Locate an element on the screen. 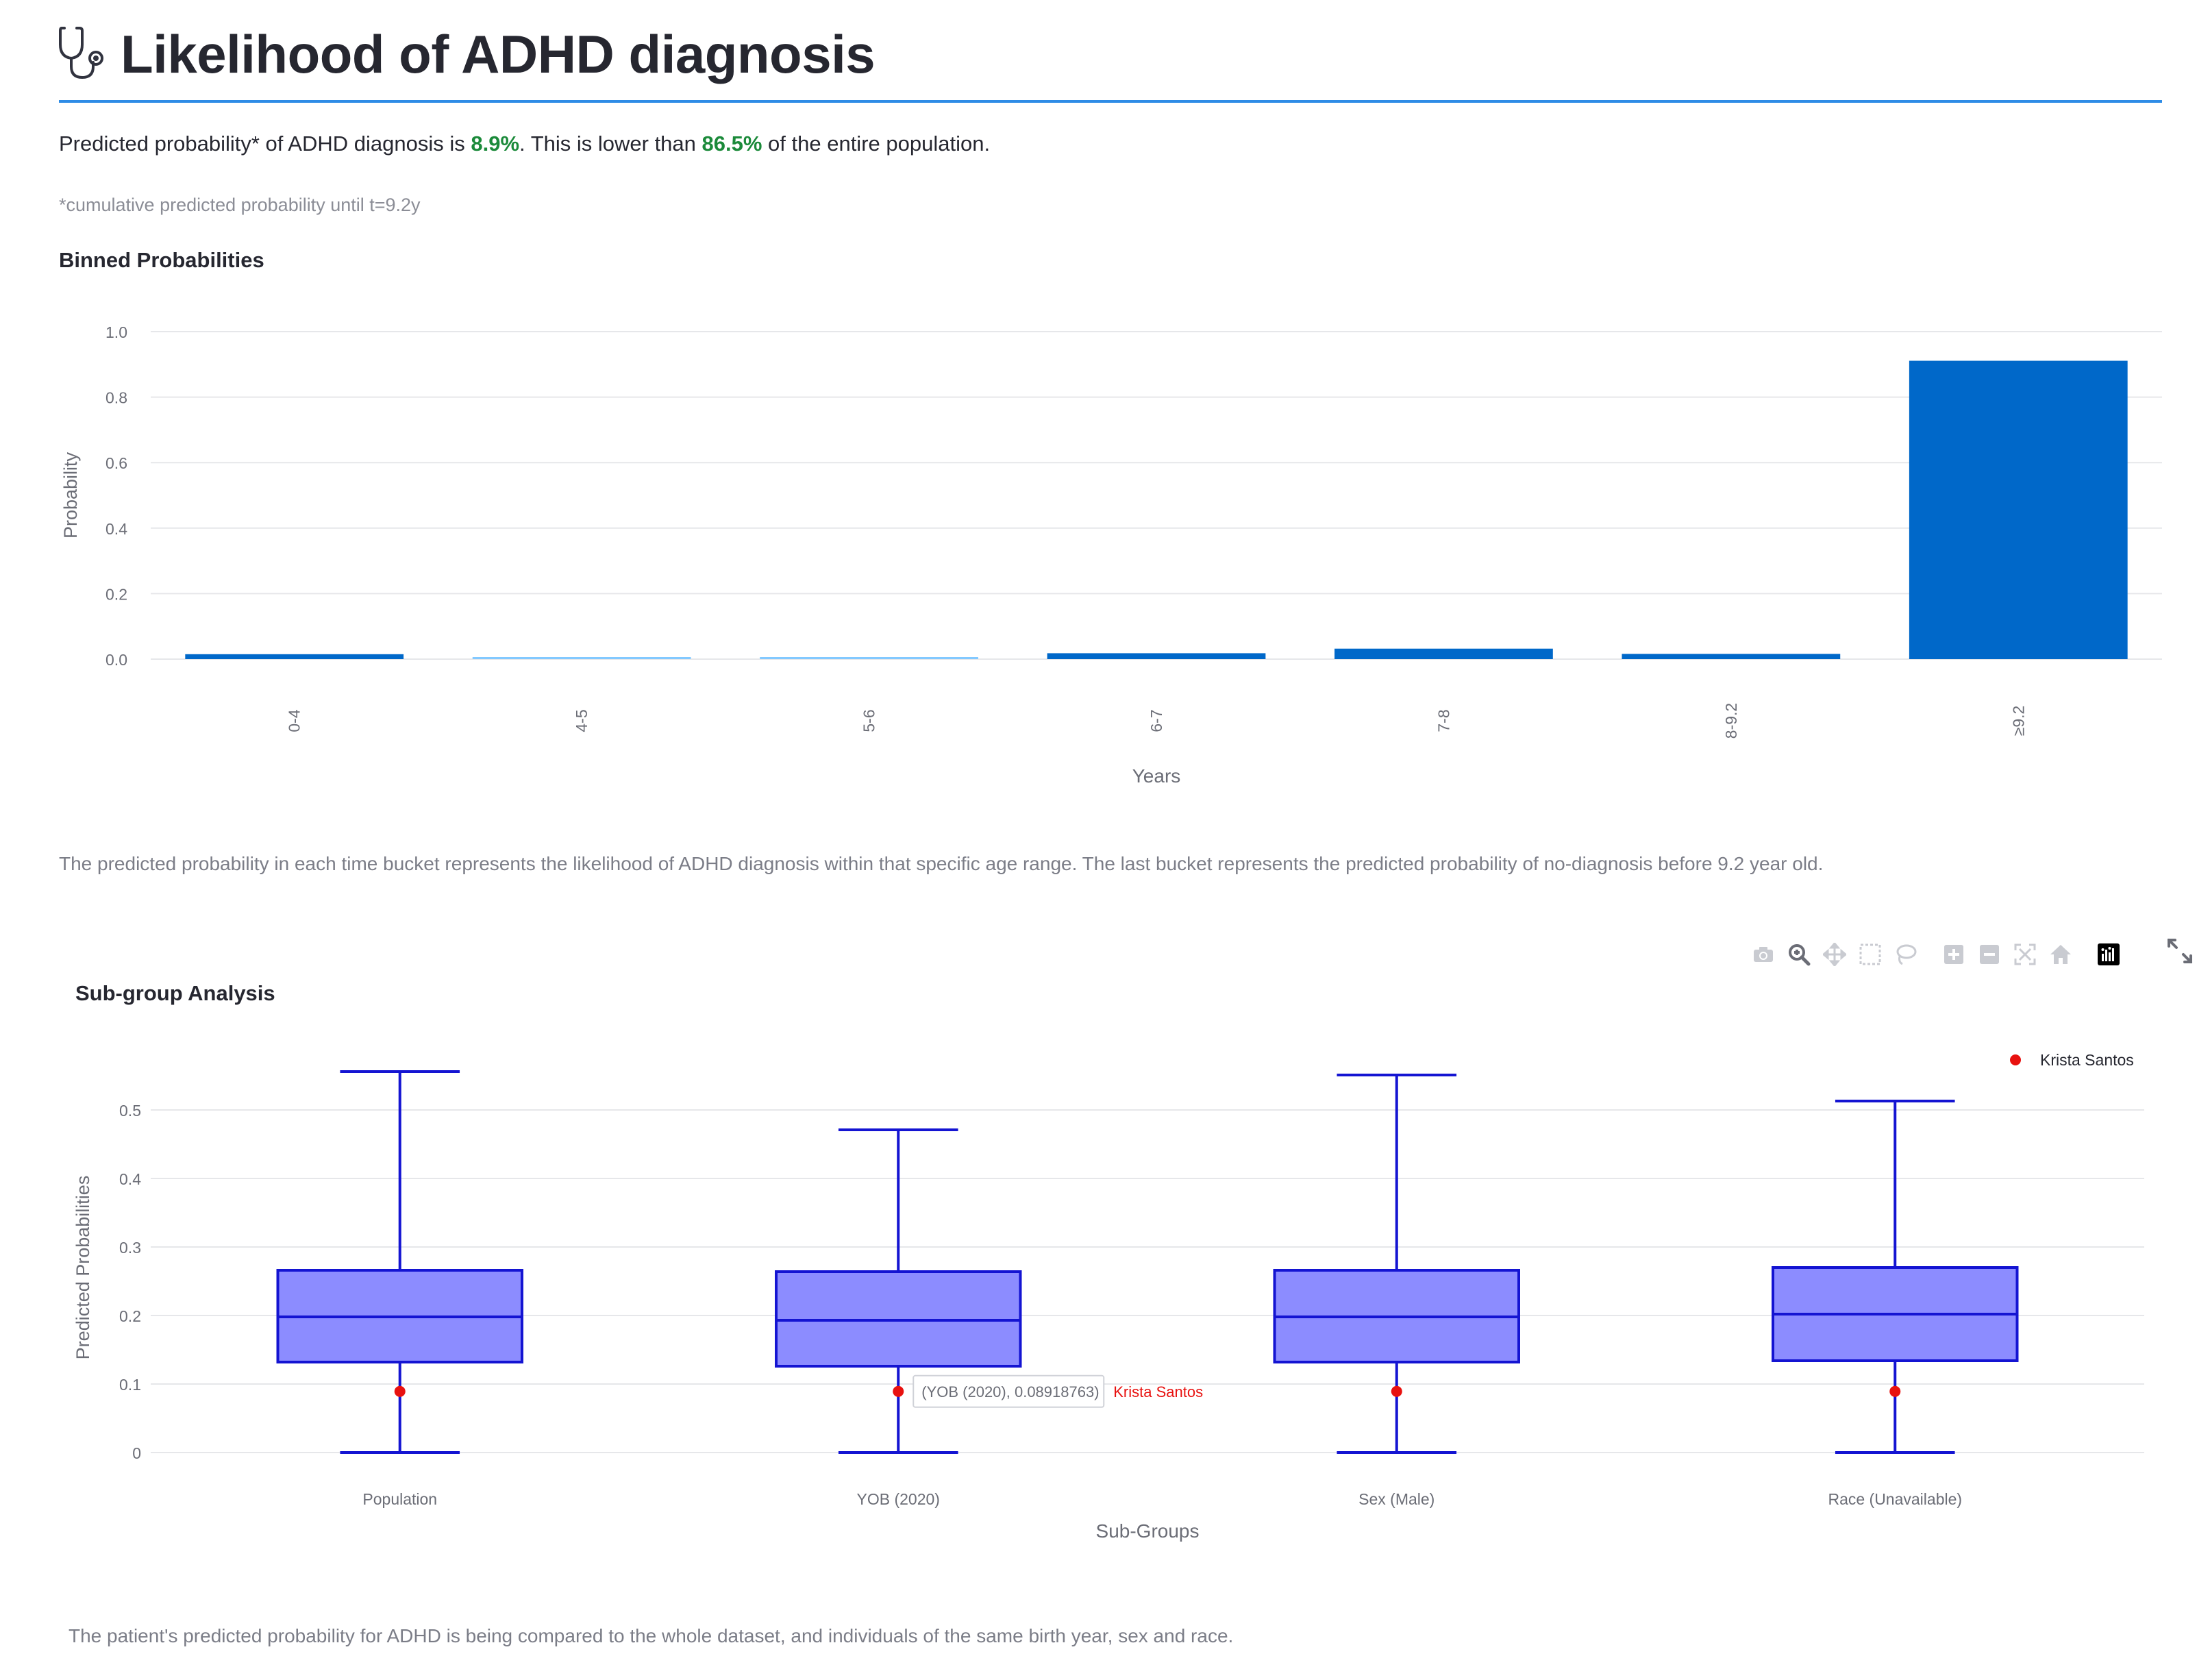 This screenshot has height=1680, width=2210. x-tick-label: YOB (2020) is located at coordinates (898, 1499).